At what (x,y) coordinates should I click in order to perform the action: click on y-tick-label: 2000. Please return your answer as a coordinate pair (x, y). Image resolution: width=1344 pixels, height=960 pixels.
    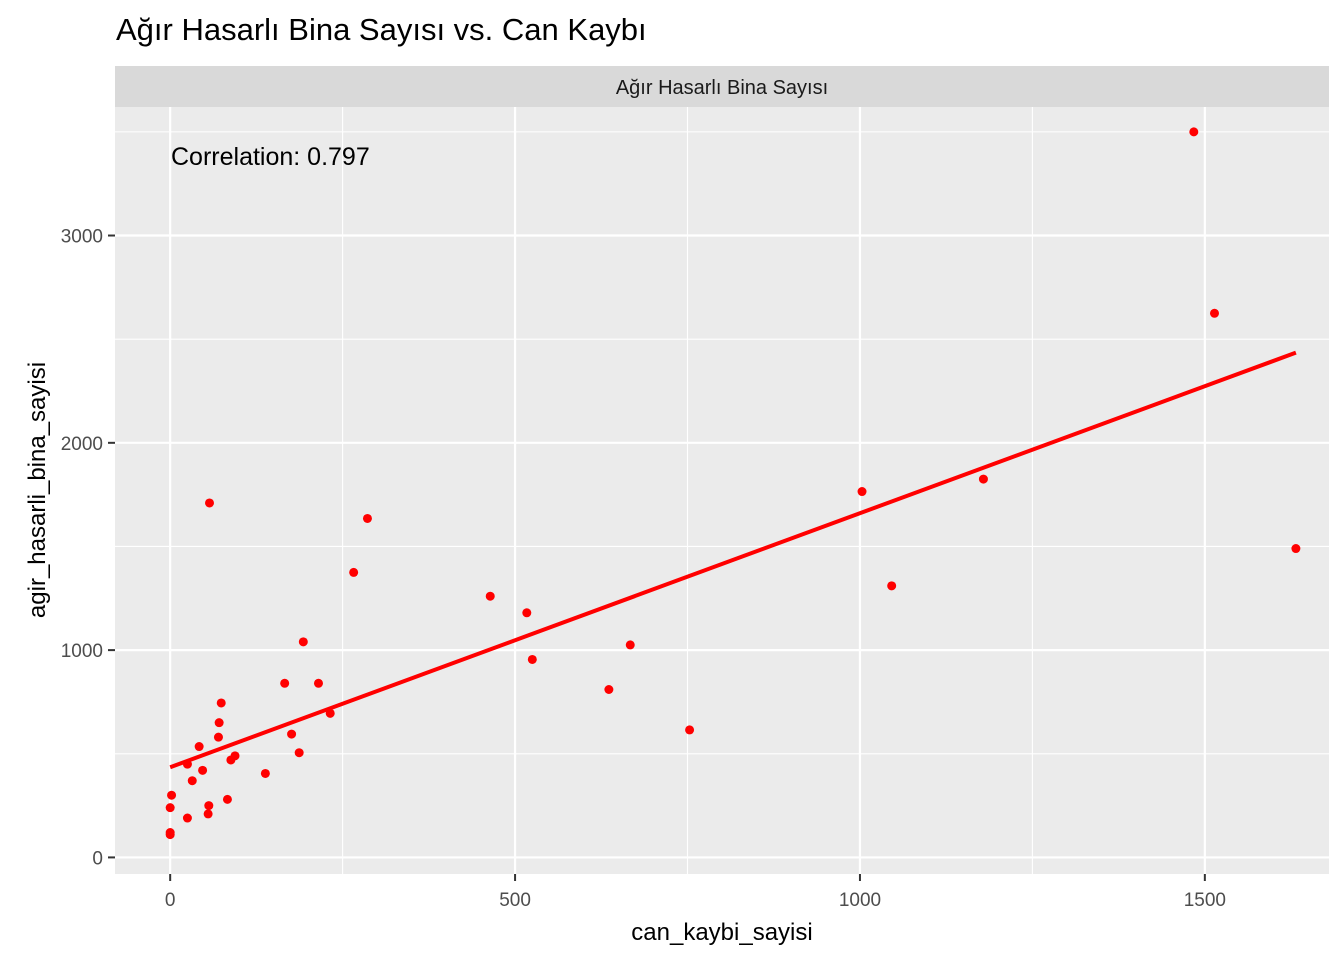
    Looking at the image, I should click on (82, 444).